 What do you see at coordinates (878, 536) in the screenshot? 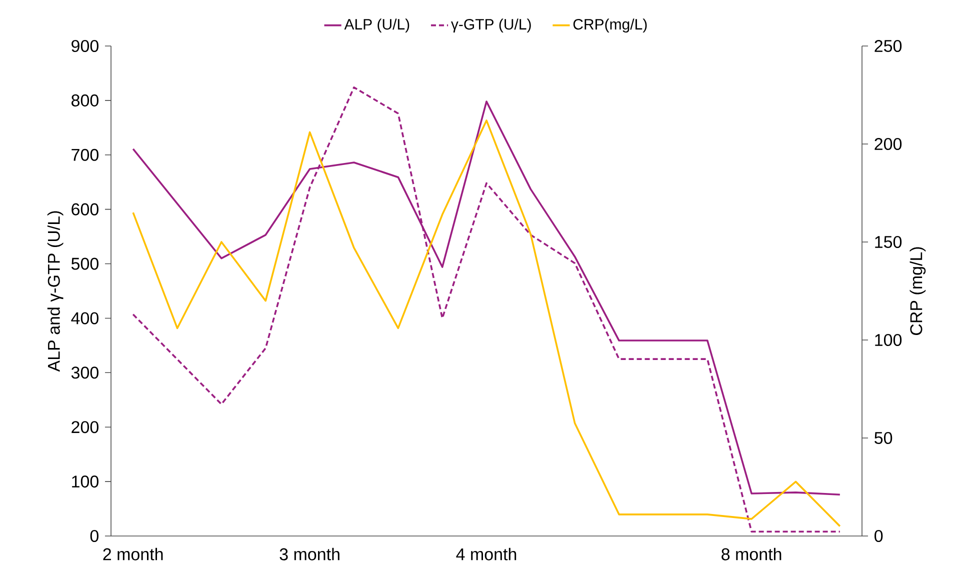
I see `y2-tick-label: 0` at bounding box center [878, 536].